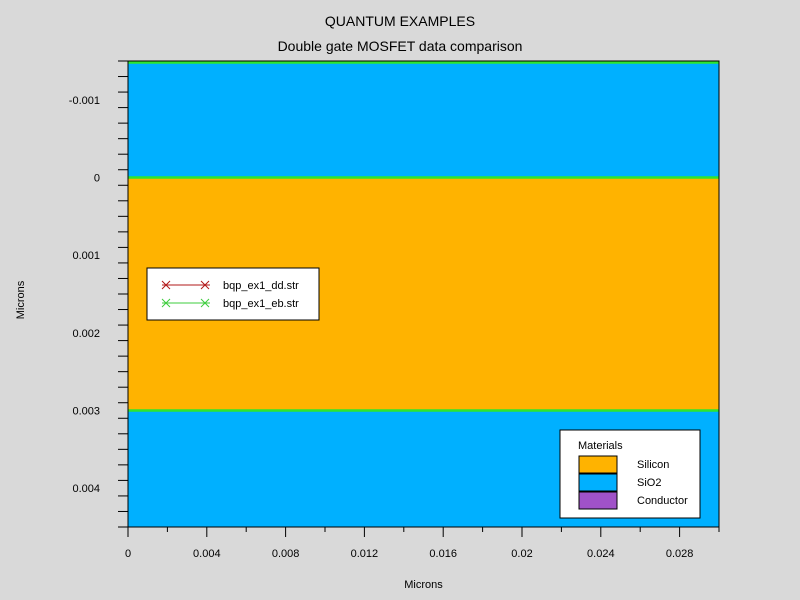 Image resolution: width=800 pixels, height=600 pixels. I want to click on series-legend: bqp_ex1_dd.str bqp_ex1_eb.str, so click(233, 294).